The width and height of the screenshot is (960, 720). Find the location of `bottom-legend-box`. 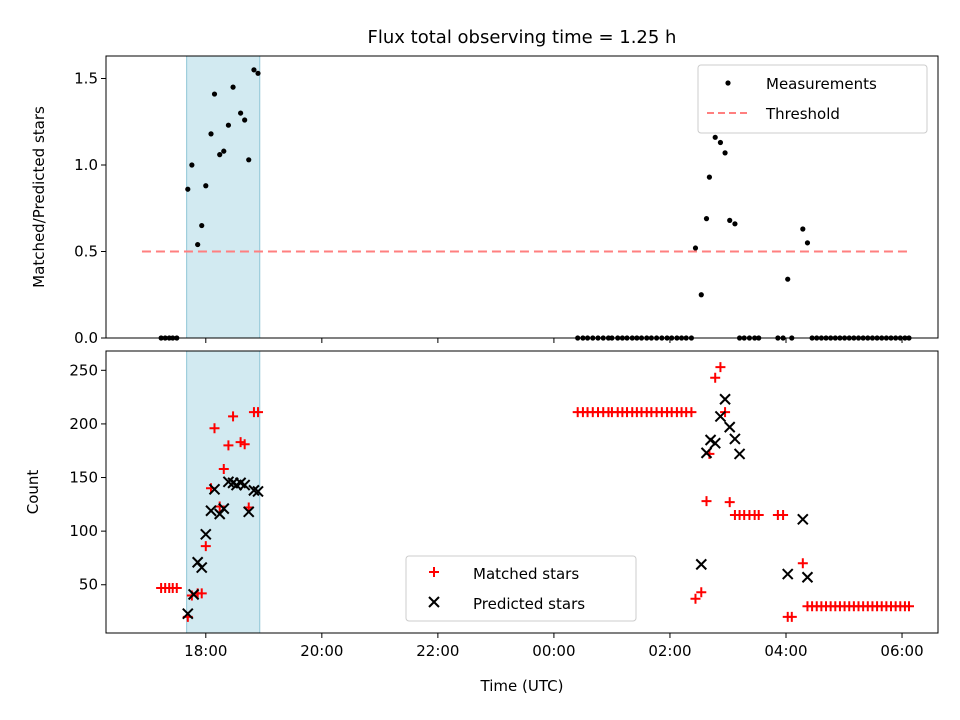

bottom-legend-box is located at coordinates (521, 588).